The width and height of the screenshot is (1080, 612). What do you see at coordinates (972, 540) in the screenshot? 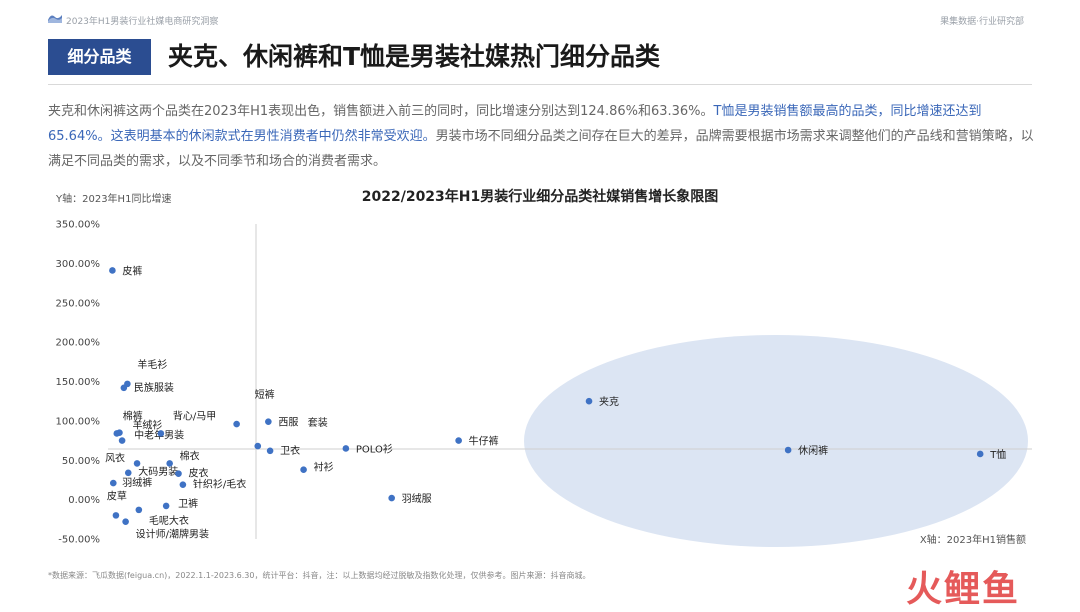
I see `x-axis-label: X轴：2023年H1销售额` at bounding box center [972, 540].